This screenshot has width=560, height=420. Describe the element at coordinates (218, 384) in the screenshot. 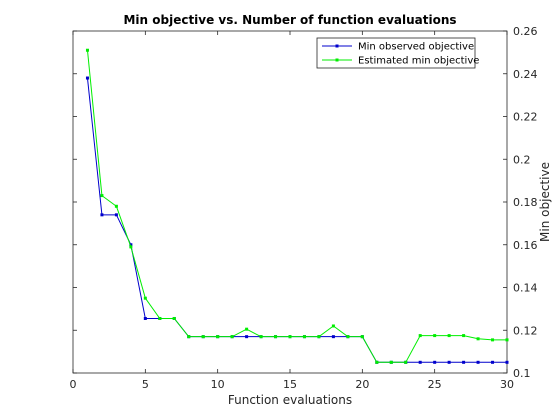

I see `x-tick-label: 10` at that location.